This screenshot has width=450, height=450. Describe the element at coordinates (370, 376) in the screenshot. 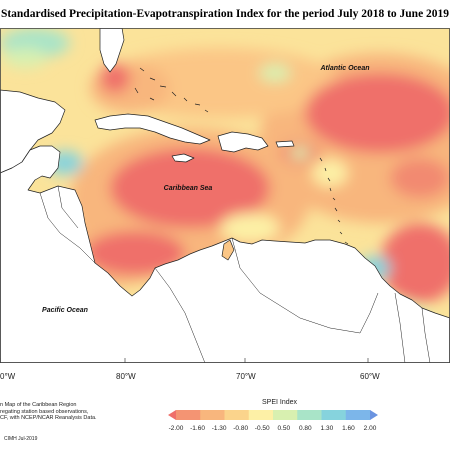

I see `lon-label-4: 60°W` at that location.